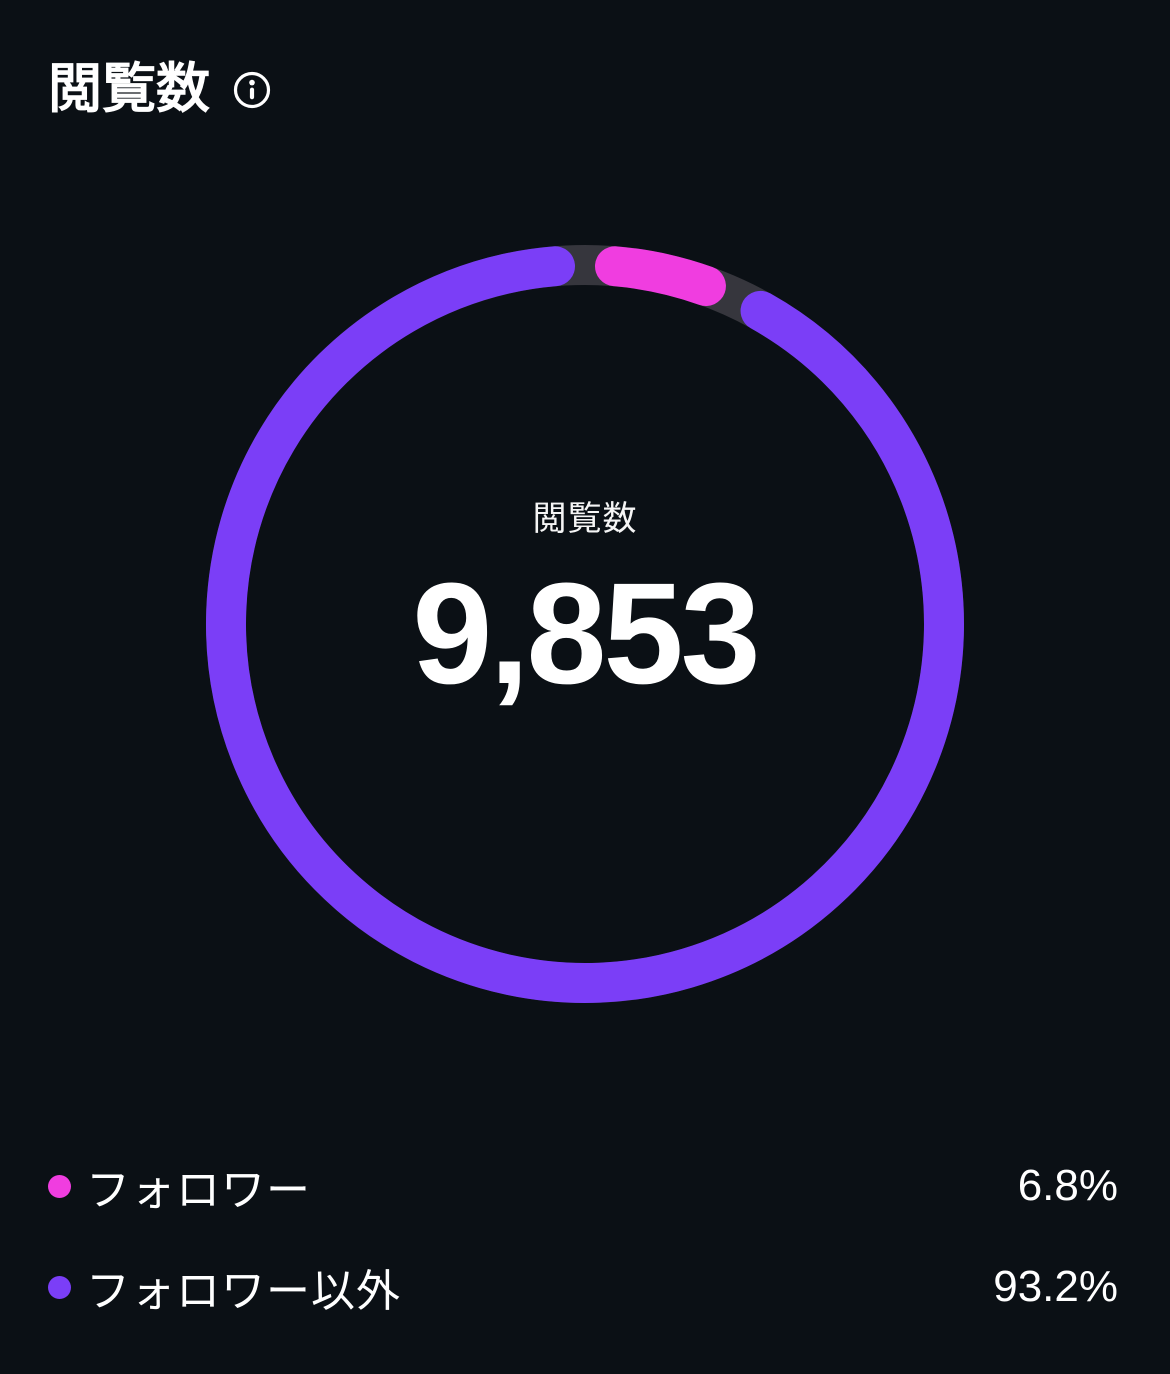  What do you see at coordinates (198, 1190) in the screenshot?
I see `followers-label: フォロワー` at bounding box center [198, 1190].